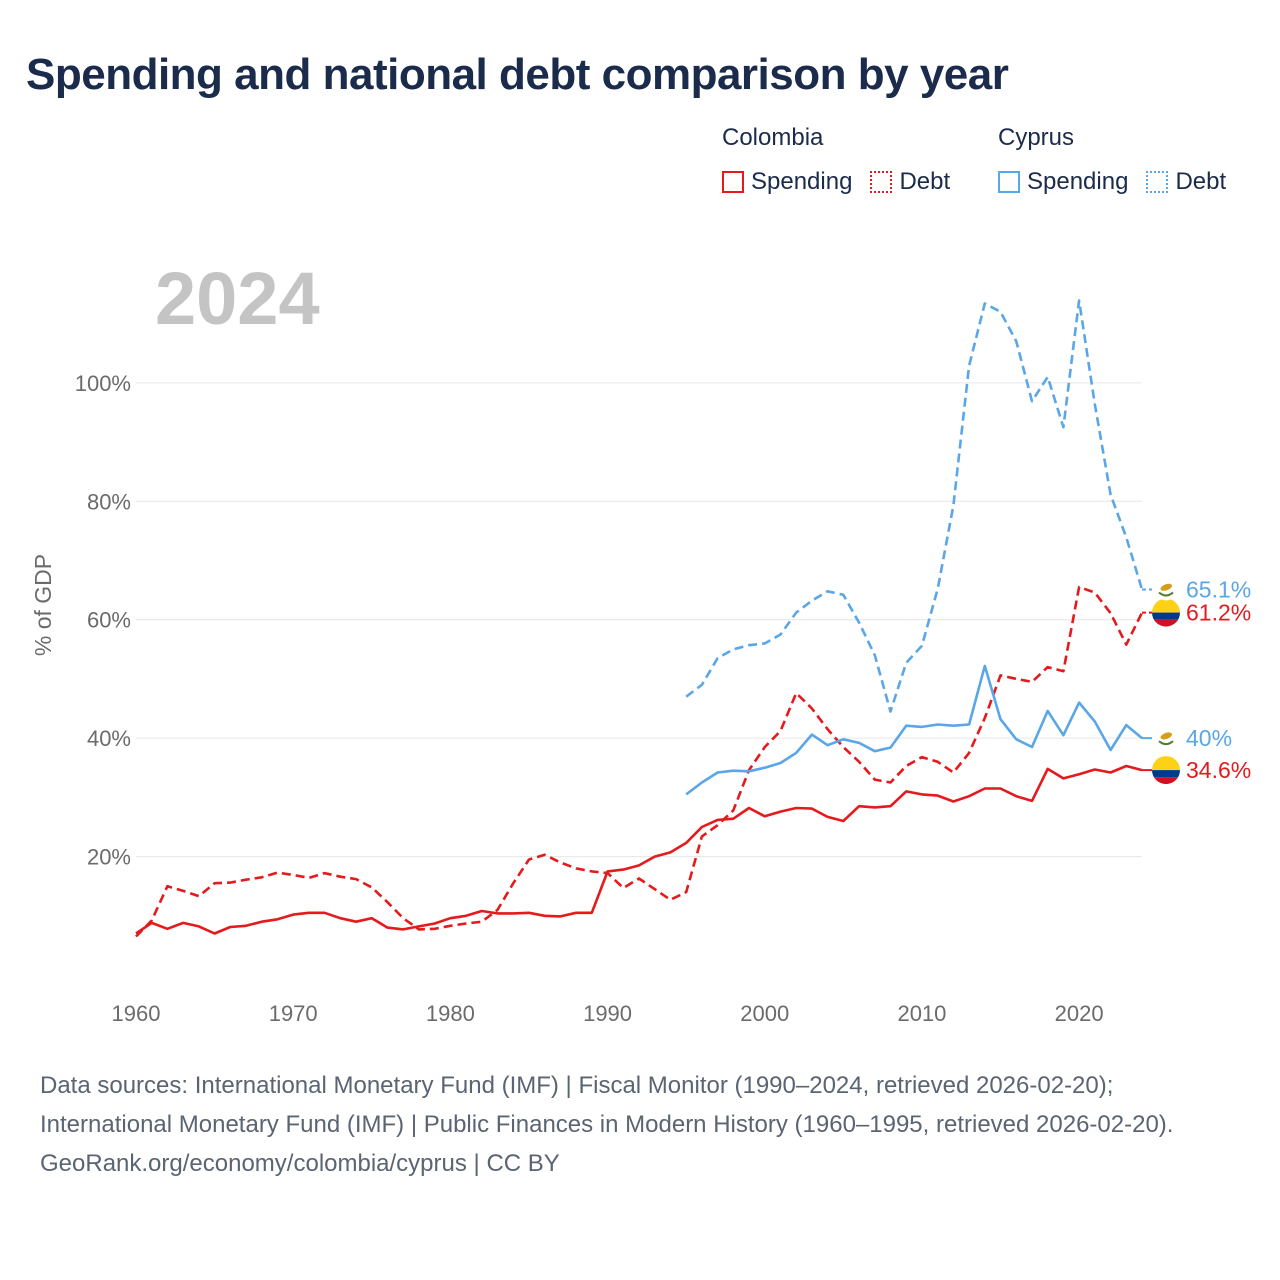 Image resolution: width=1280 pixels, height=1280 pixels. What do you see at coordinates (136, 1013) in the screenshot?
I see `x-tick-label: 1960` at bounding box center [136, 1013].